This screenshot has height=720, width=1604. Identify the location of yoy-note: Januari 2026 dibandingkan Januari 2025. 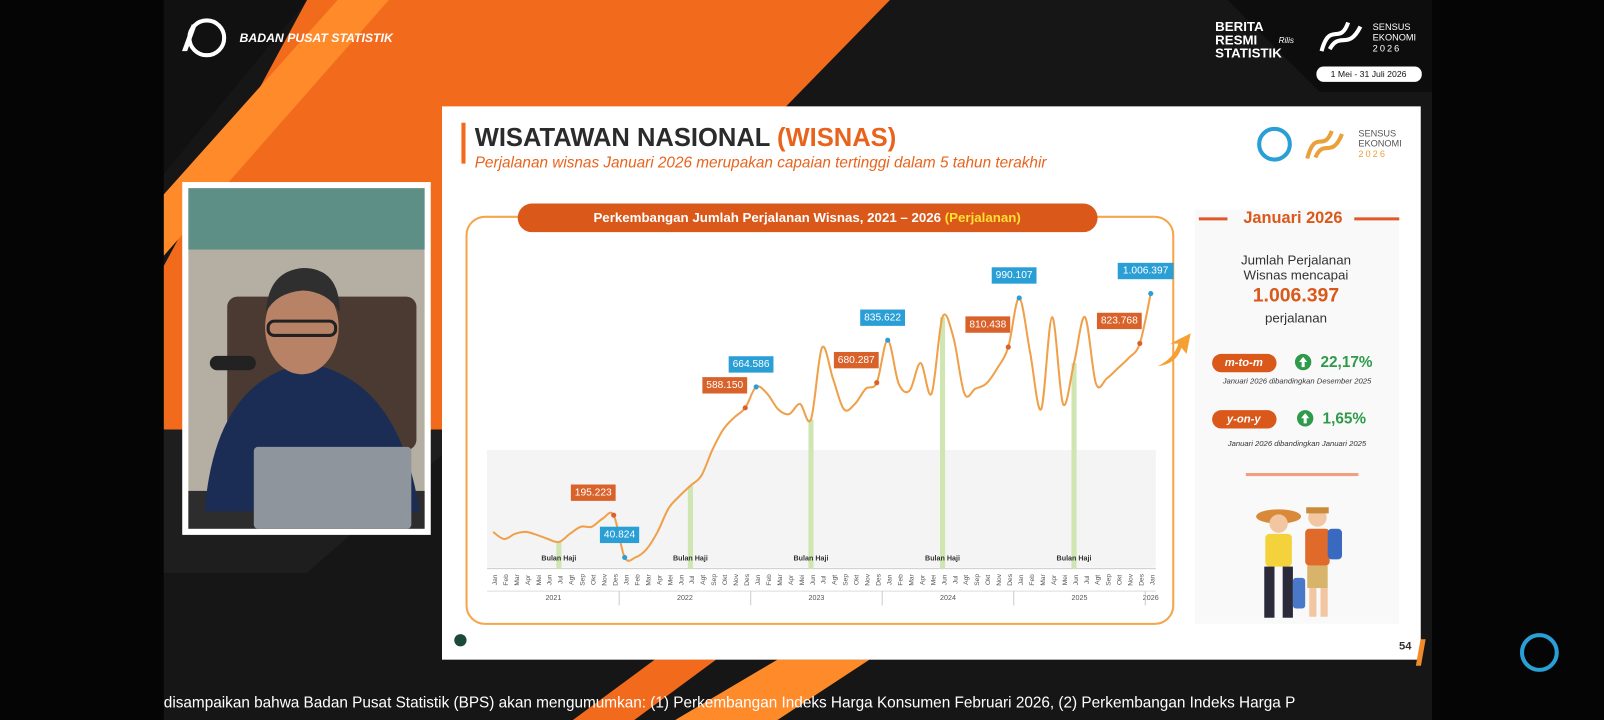
(1297, 443).